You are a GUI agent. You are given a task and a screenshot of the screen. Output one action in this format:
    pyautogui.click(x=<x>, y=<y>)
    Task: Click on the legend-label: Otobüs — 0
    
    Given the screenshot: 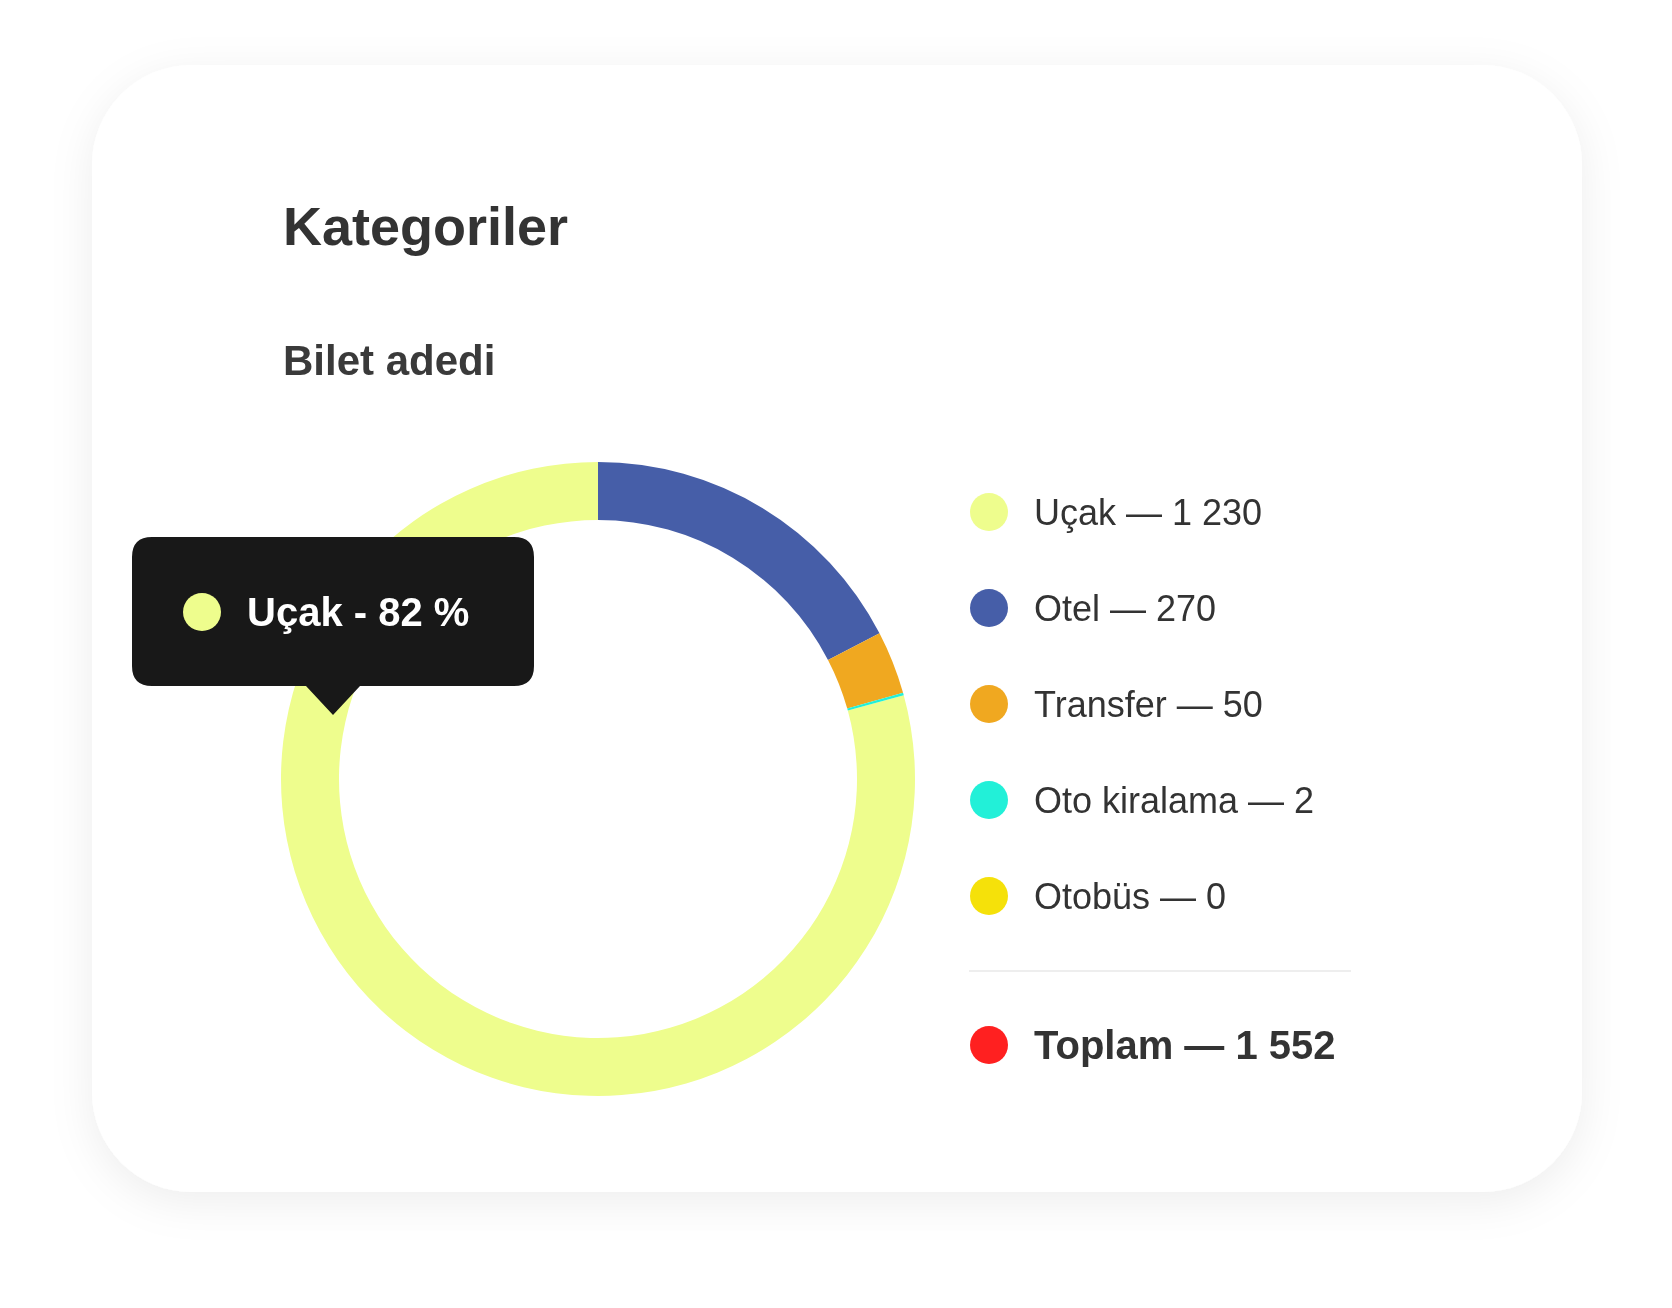 What is the action you would take?
    pyautogui.click(x=1130, y=896)
    